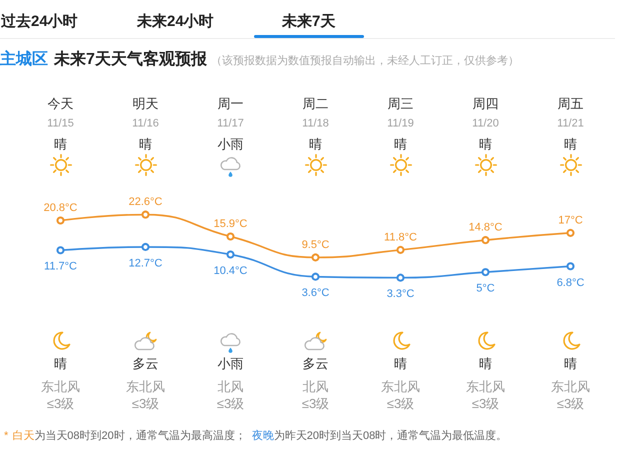 This screenshot has height=454, width=640. Describe the element at coordinates (130, 59) in the screenshot. I see `chart-title: 未来7天天气客观预报` at that location.